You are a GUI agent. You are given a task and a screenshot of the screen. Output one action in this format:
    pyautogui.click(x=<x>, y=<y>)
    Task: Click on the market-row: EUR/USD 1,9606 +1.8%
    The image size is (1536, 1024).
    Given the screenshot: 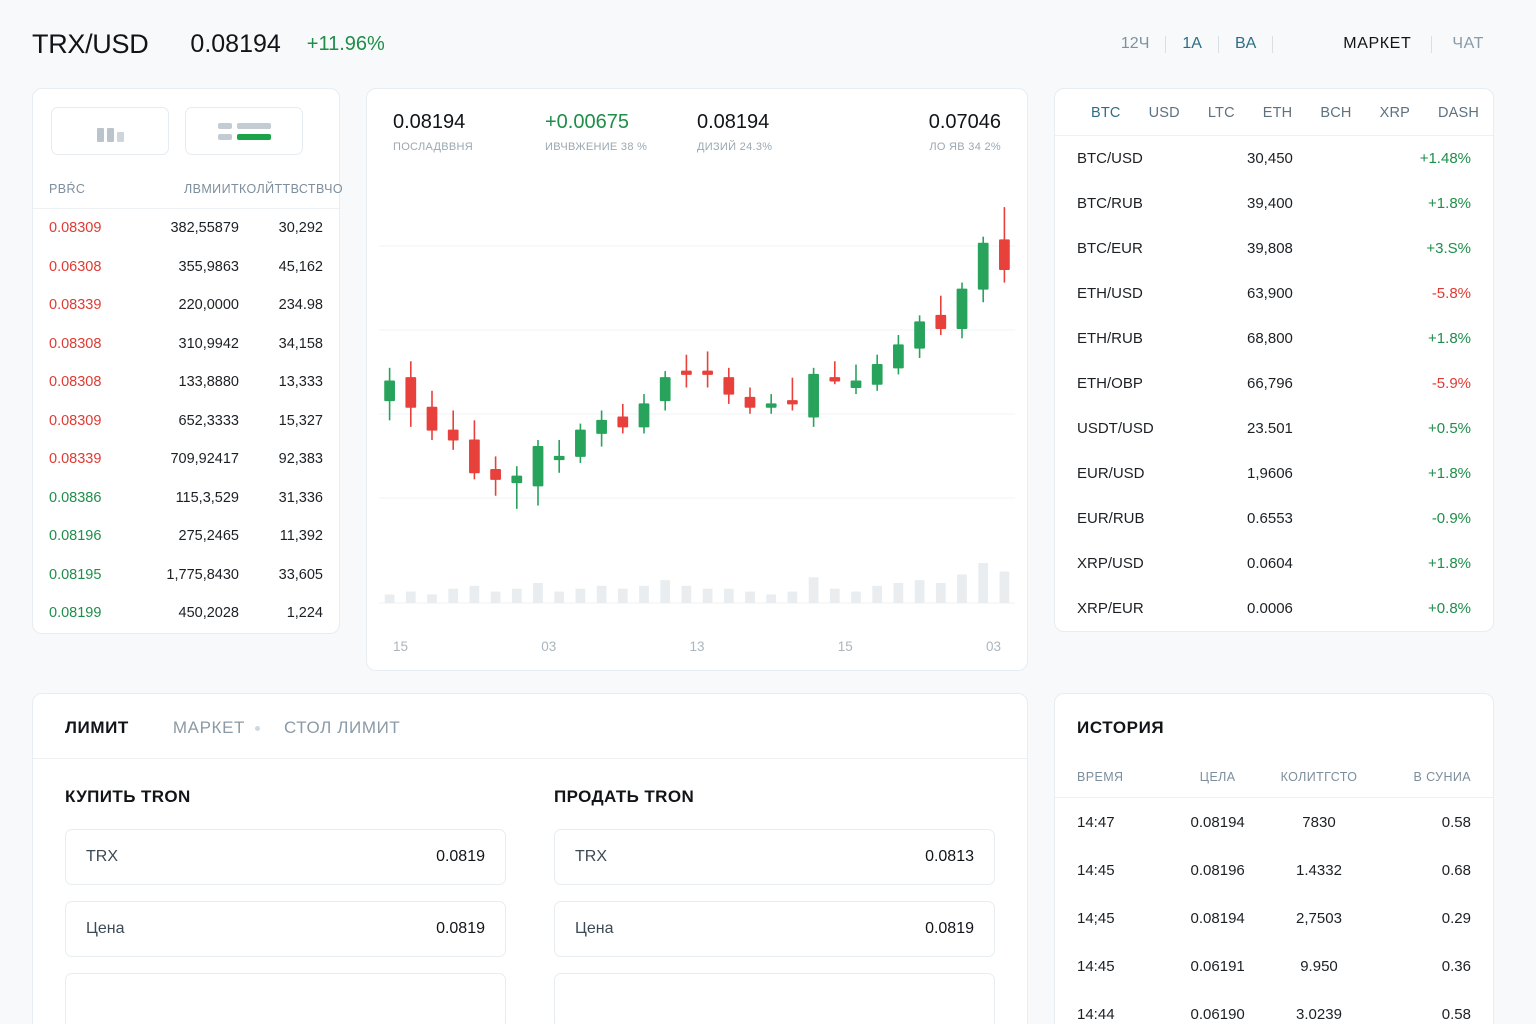 What is the action you would take?
    pyautogui.click(x=1274, y=473)
    